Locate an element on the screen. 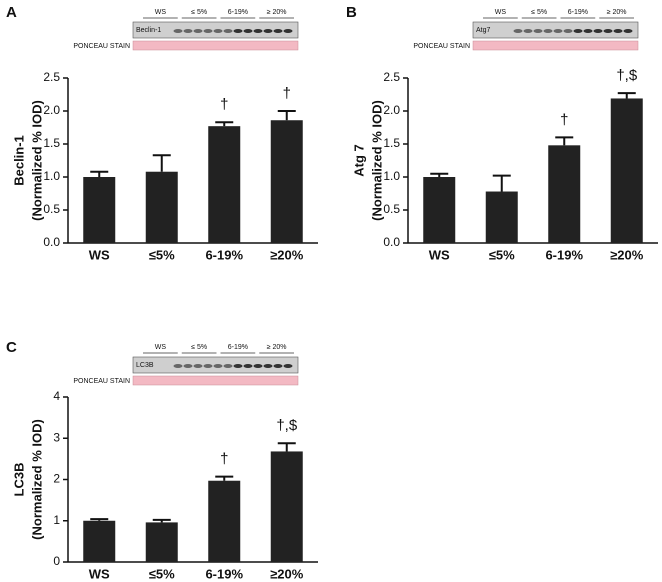 This screenshot has height=582, width=662. panel-letter: B is located at coordinates (351, 12).